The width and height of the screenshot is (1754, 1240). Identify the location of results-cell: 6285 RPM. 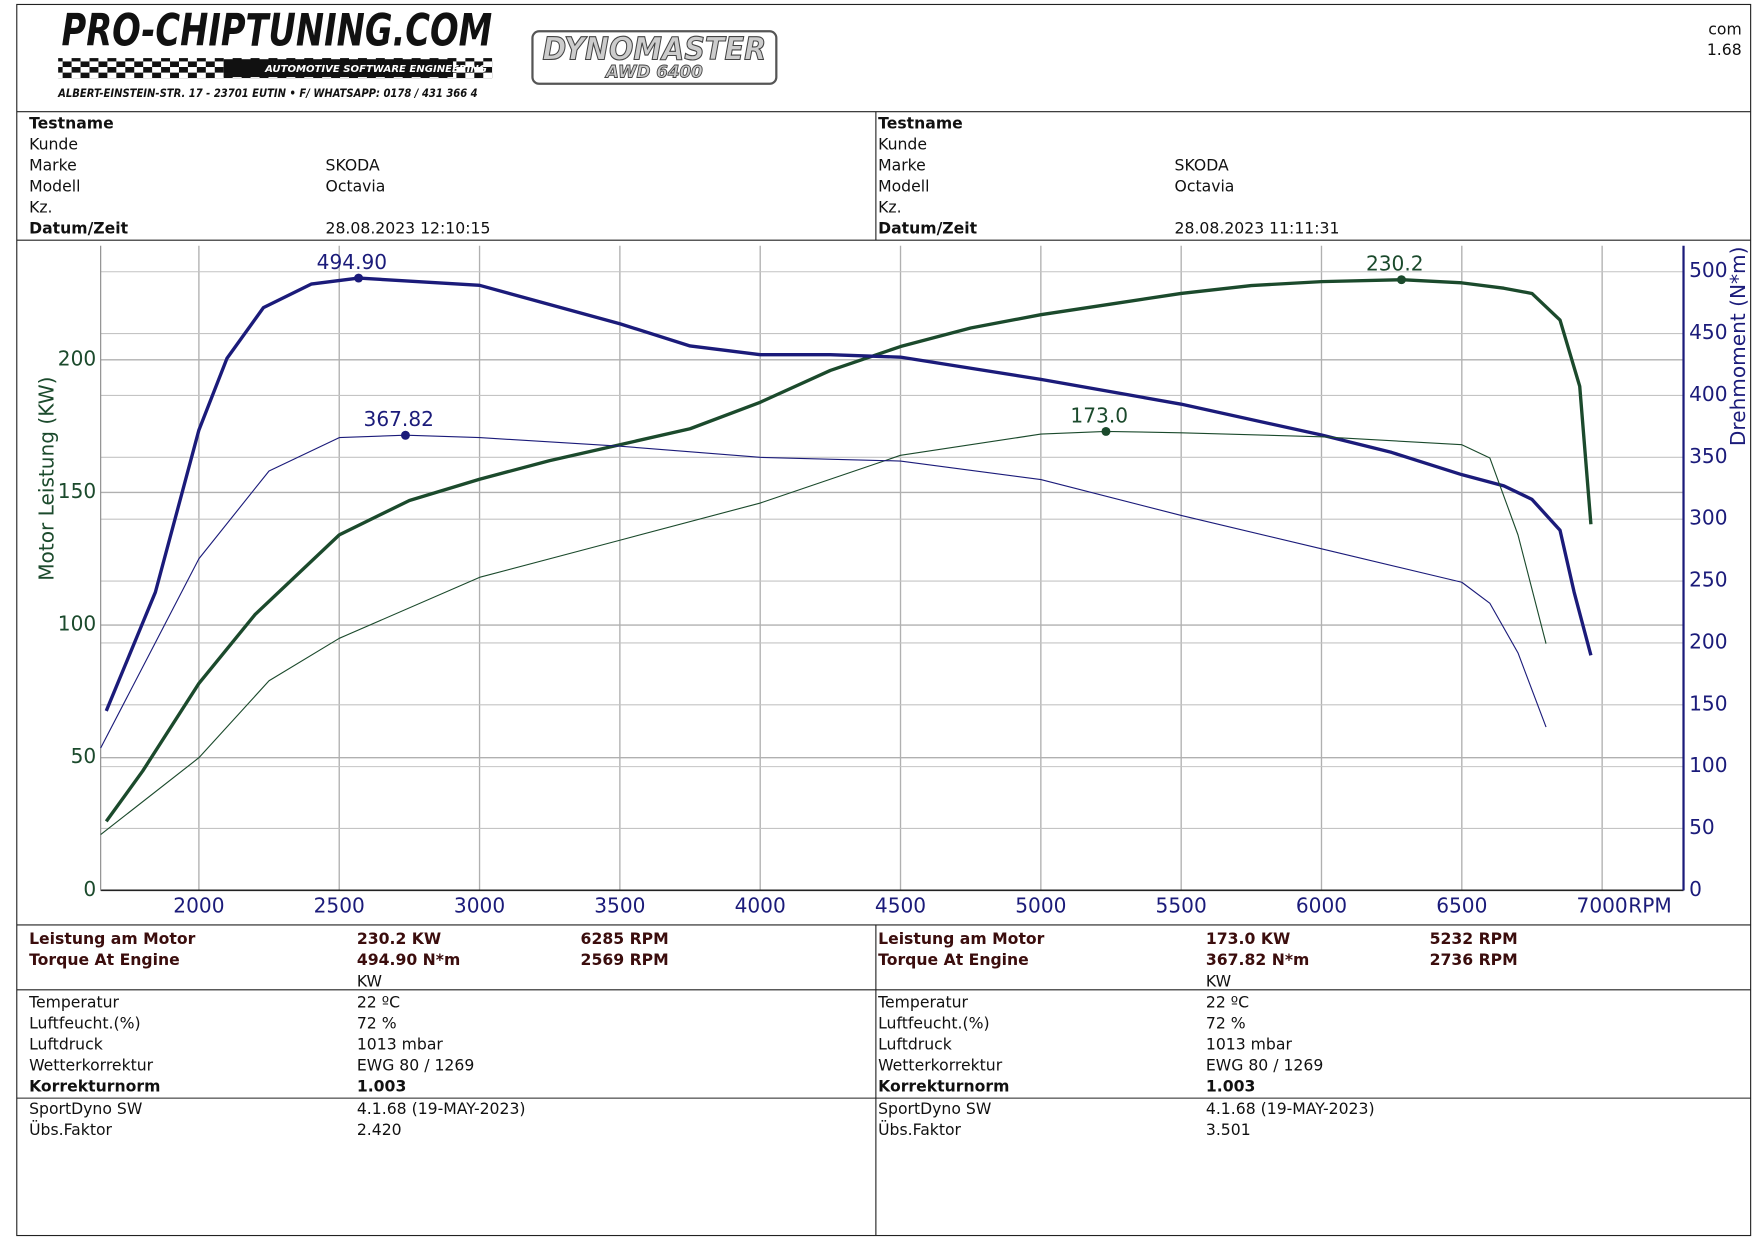
(625, 938).